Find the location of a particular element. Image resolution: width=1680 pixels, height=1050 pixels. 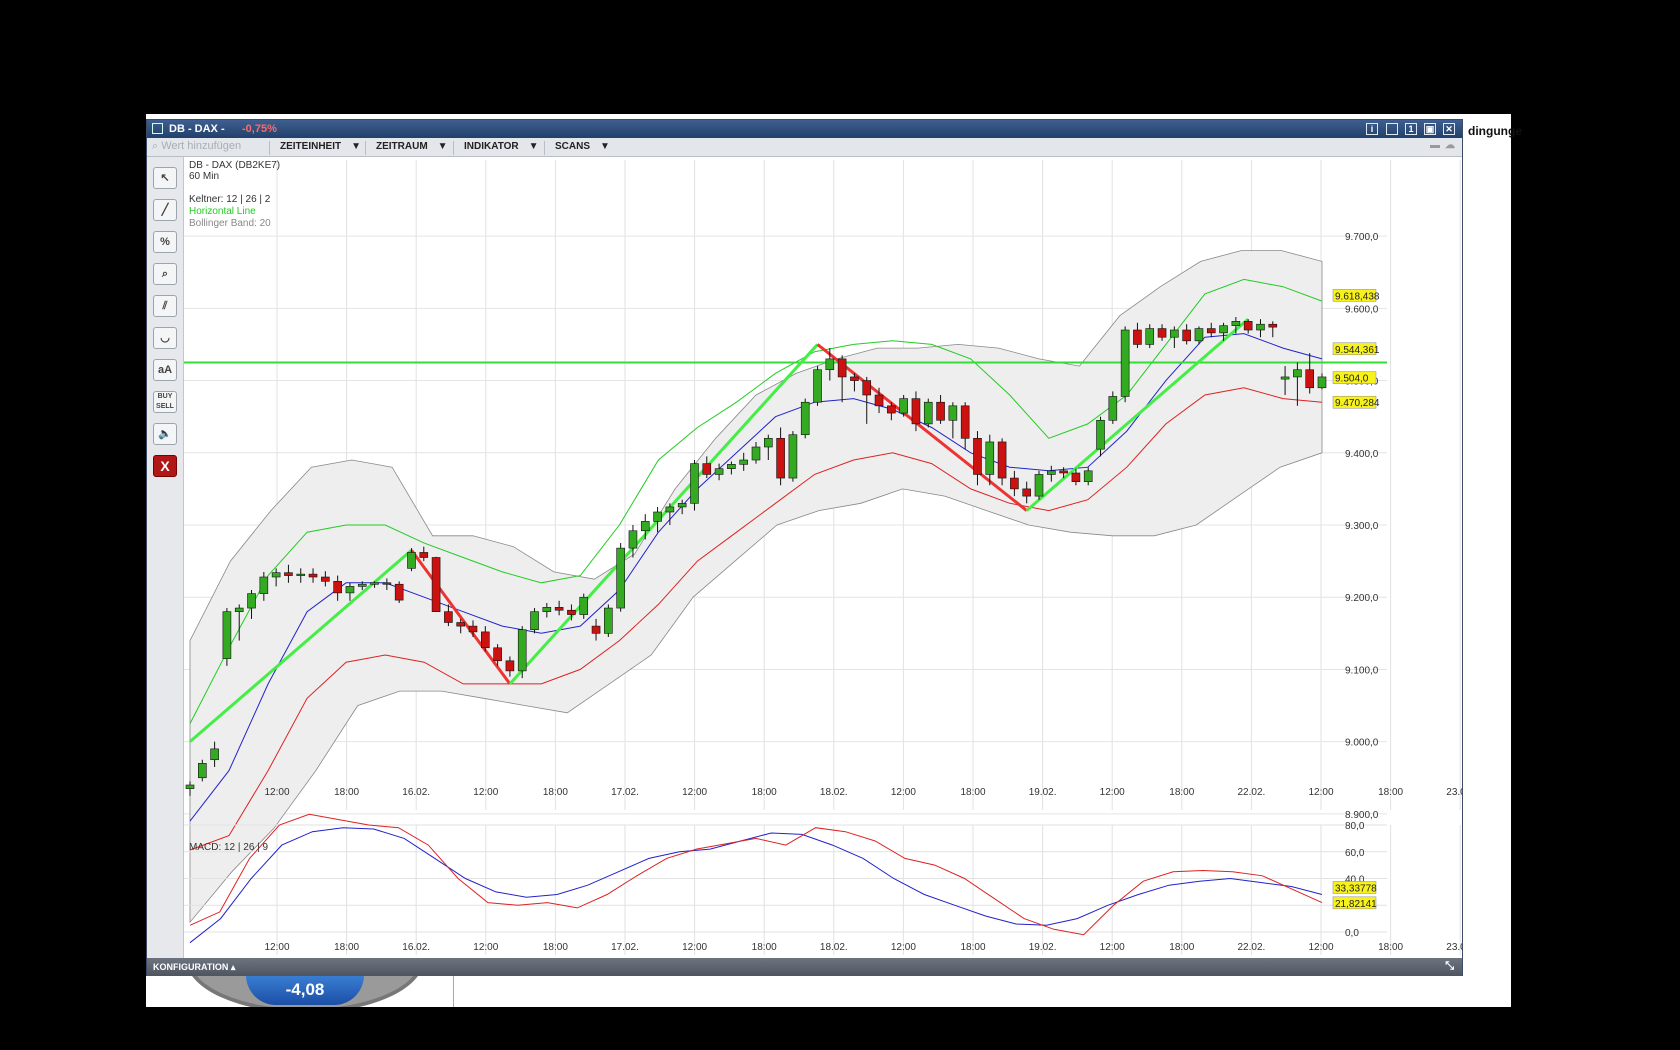

line-icon: ╱ is located at coordinates (165, 210).